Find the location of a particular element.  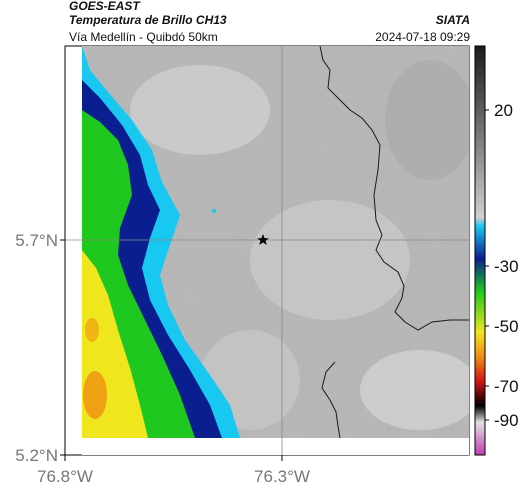

colorbar-tick-20: 20 is located at coordinates (503, 110).